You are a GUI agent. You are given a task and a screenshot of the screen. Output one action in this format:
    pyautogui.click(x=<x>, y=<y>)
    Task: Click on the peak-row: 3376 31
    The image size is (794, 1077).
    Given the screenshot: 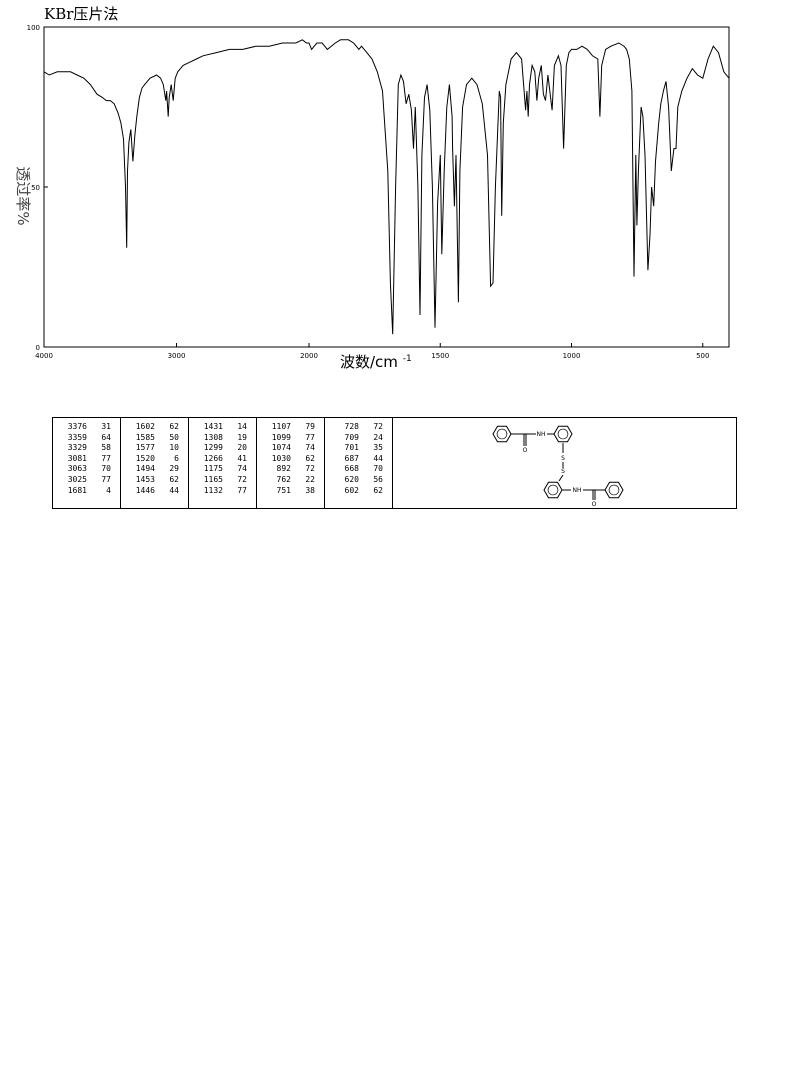 What is the action you would take?
    pyautogui.click(x=86, y=427)
    